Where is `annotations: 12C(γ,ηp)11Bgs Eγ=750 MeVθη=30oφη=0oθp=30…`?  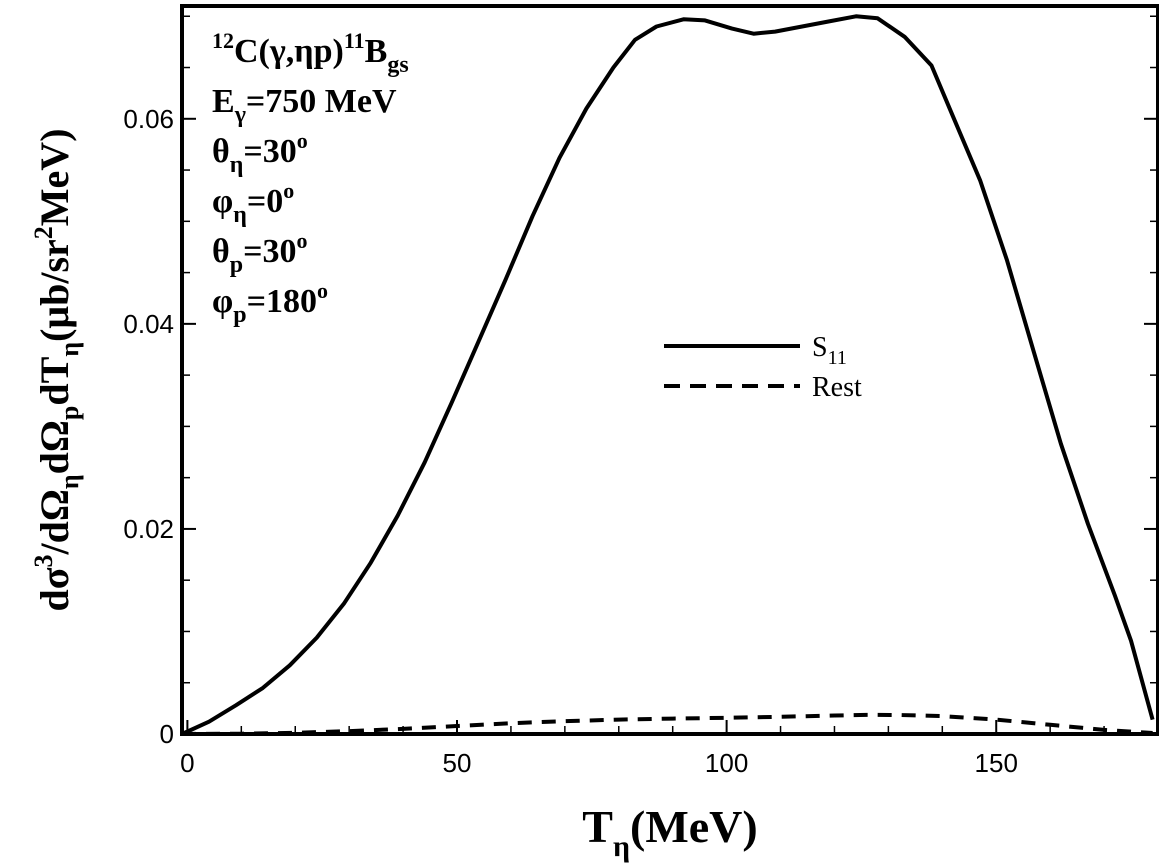 annotations: 12C(γ,ηp)11Bgs Eγ=750 MeVθη=30oφη=0oθp=30… is located at coordinates (310, 178).